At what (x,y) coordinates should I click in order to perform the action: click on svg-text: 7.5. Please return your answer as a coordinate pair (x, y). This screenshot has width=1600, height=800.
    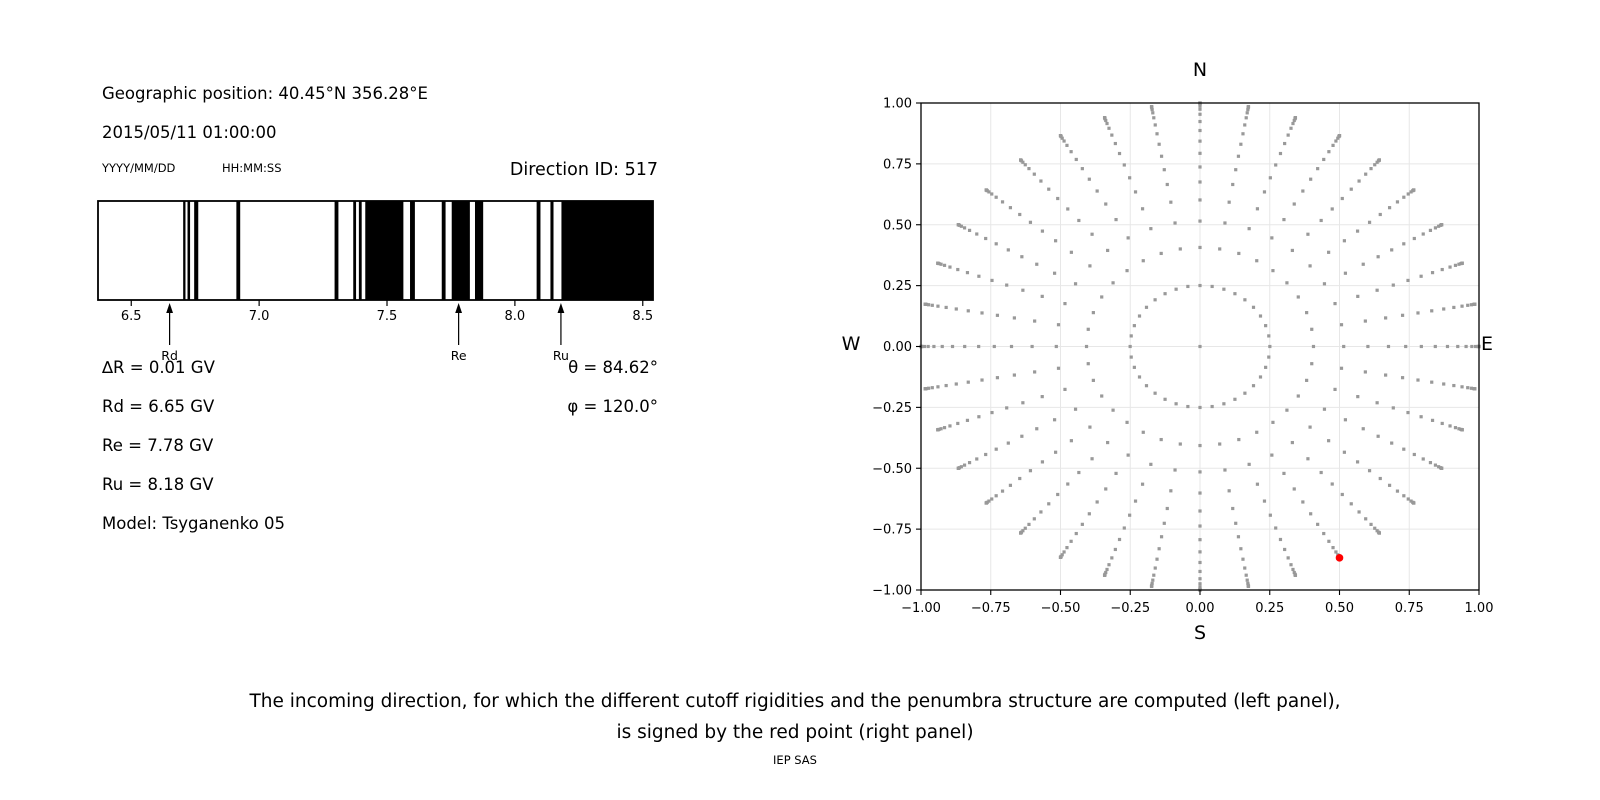
    Looking at the image, I should click on (387, 316).